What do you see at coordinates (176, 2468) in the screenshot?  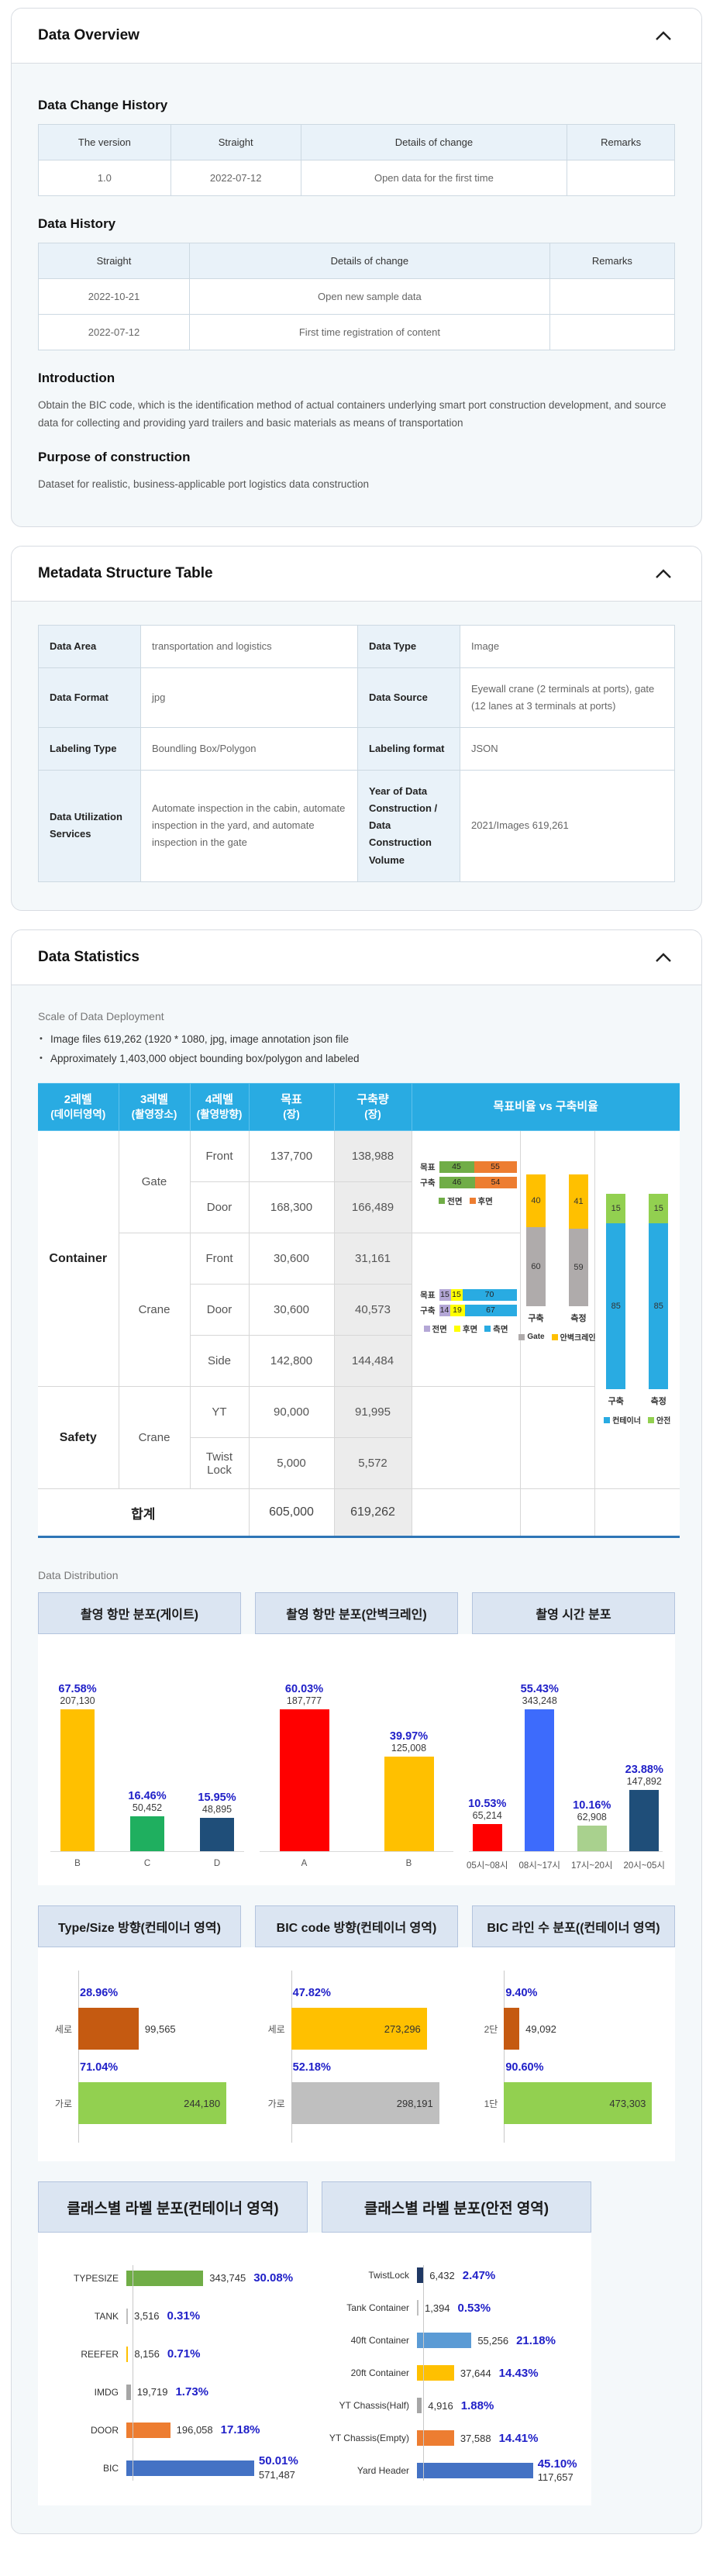 I see `bar-row: BIC 50.01% 571,487` at bounding box center [176, 2468].